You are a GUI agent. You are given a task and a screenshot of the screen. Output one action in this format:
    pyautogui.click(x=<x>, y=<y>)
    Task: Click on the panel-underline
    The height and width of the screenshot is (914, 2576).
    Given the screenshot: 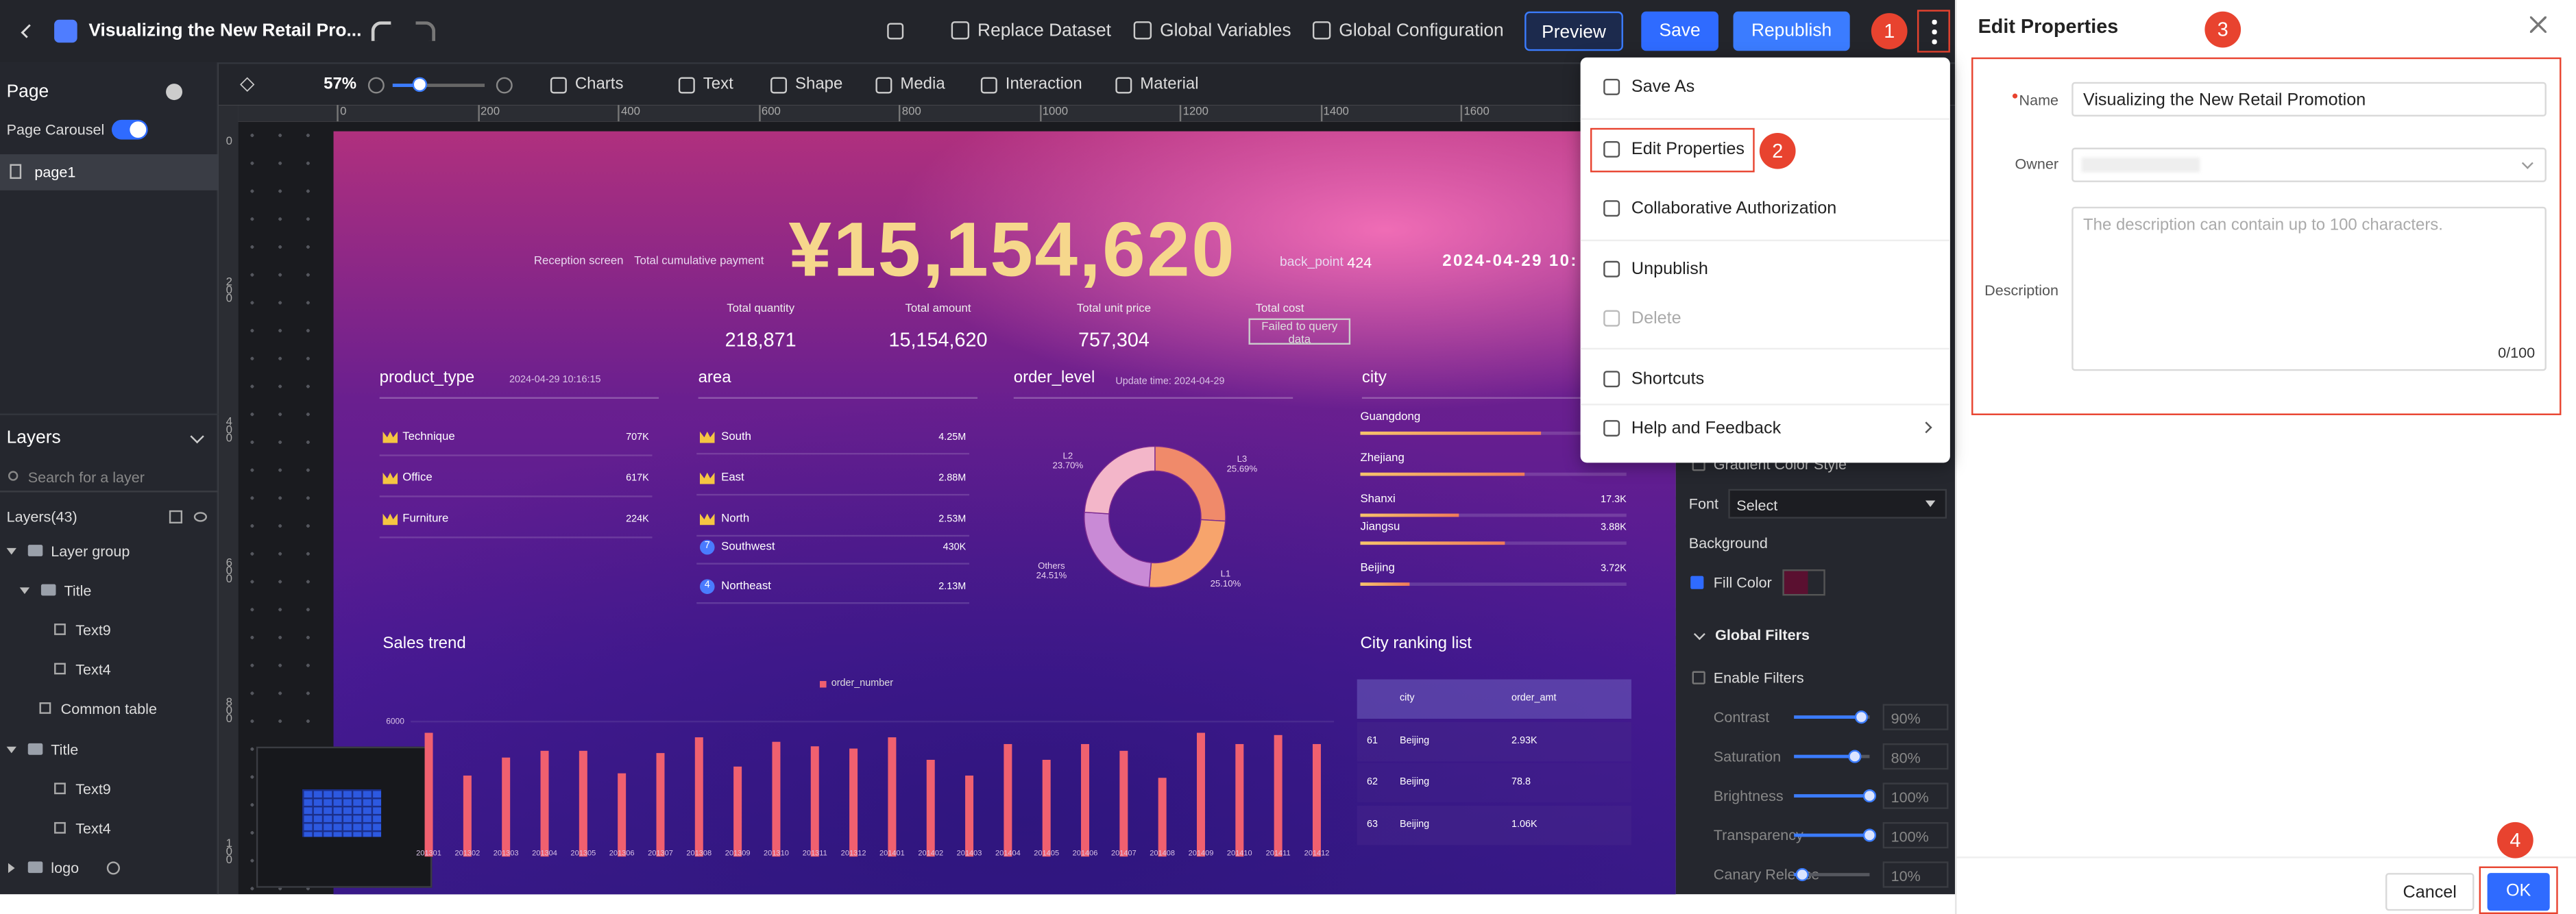 What is the action you would take?
    pyautogui.click(x=838, y=398)
    